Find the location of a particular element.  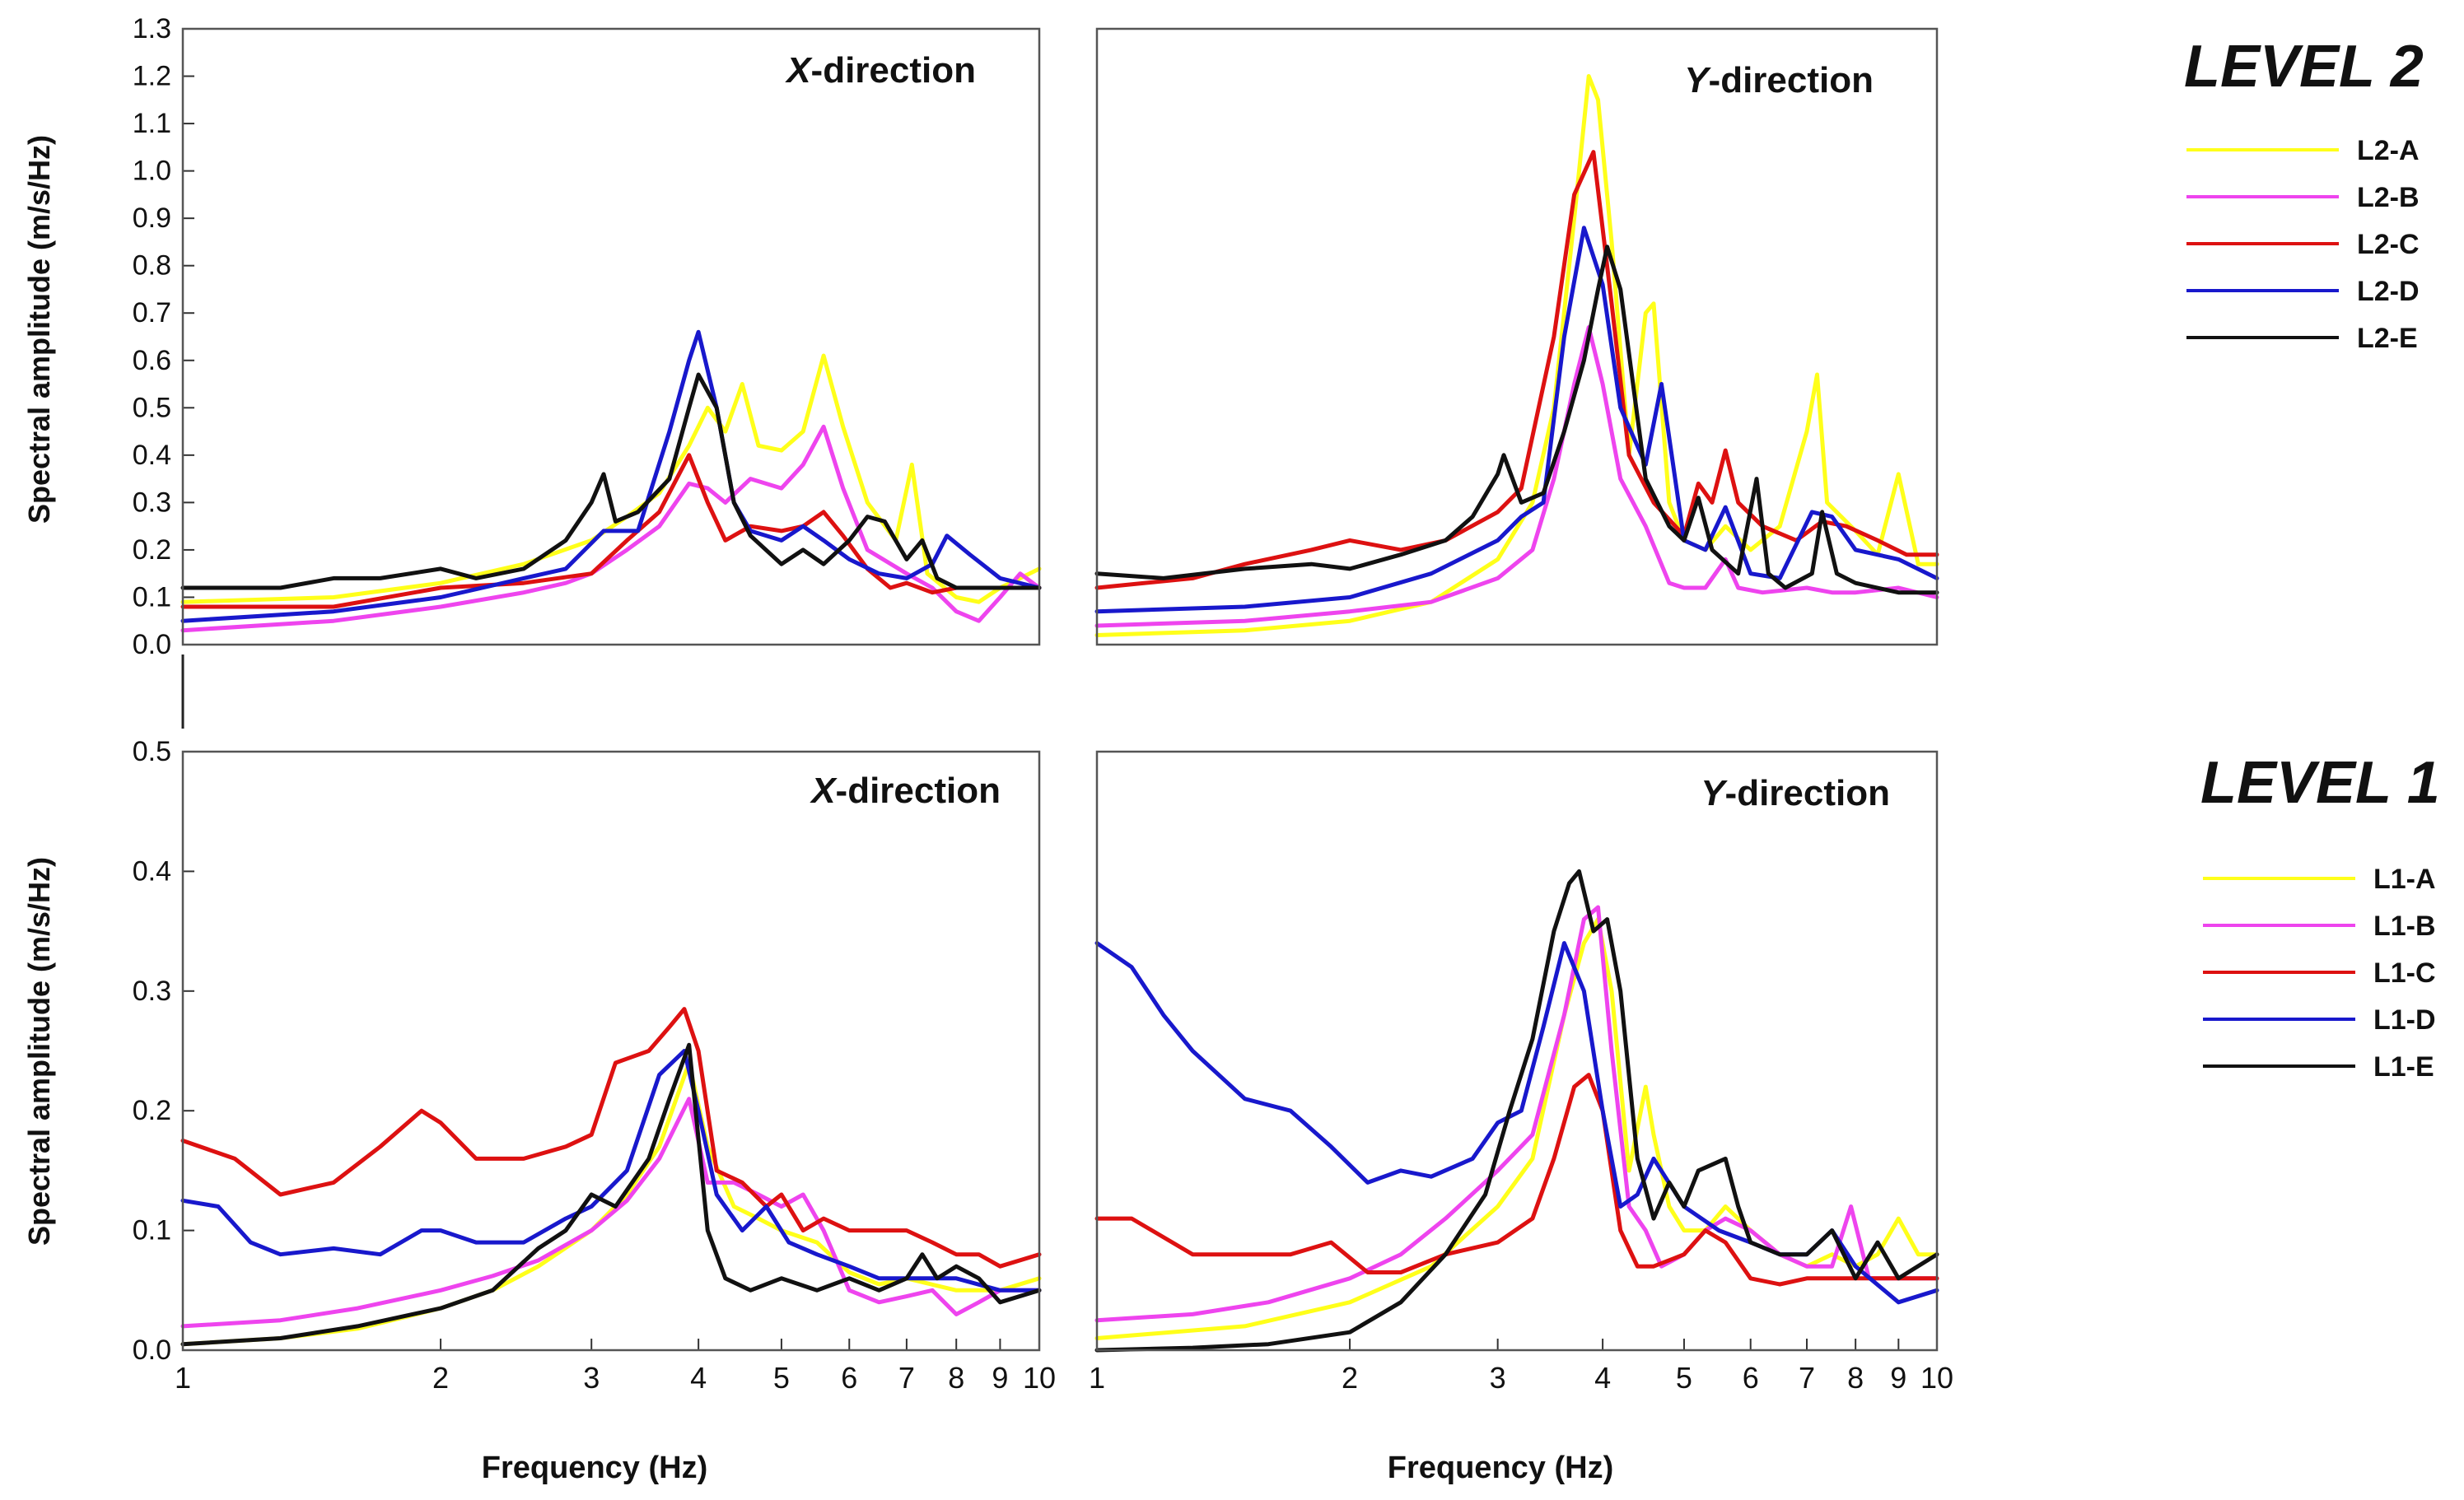

legend-label: L1-D is located at coordinates (2404, 1020).